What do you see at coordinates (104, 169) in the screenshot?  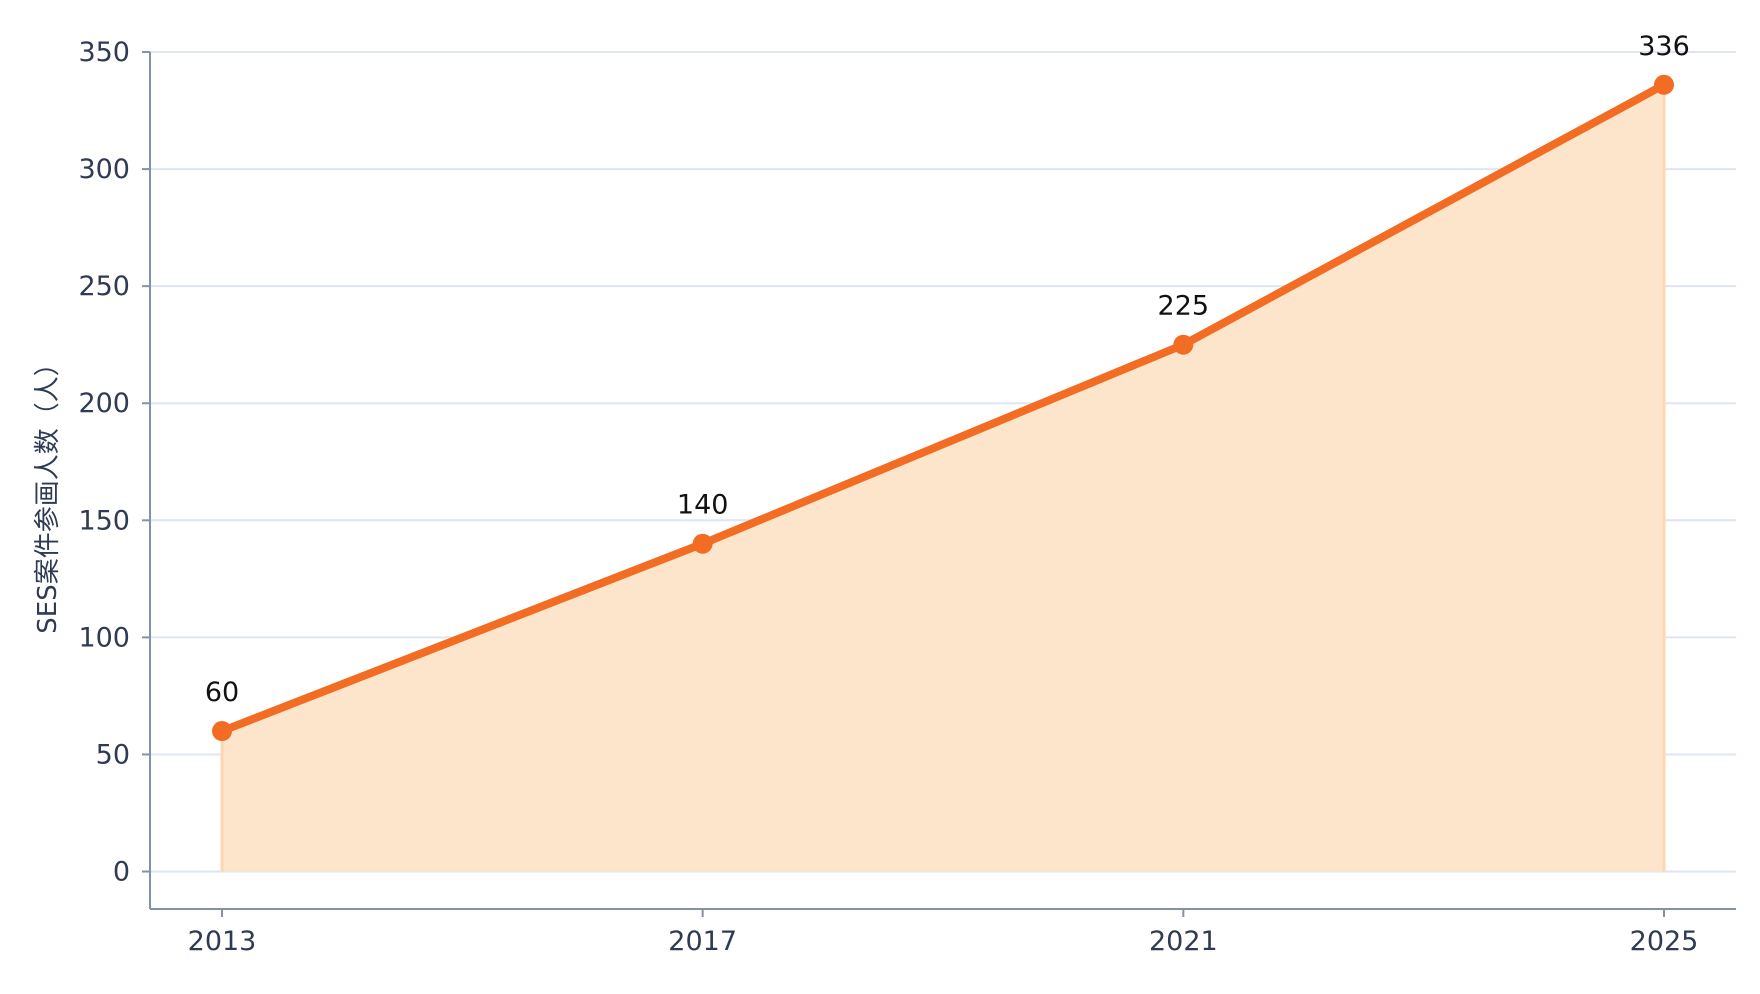 I see `y-tick-label: 300` at bounding box center [104, 169].